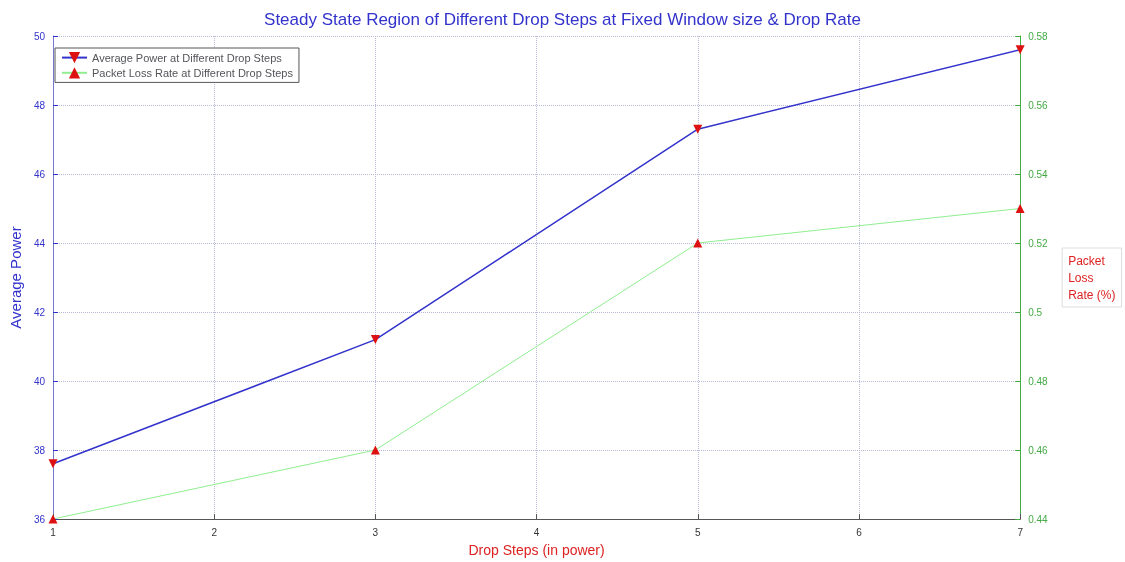 This screenshot has width=1125, height=562. I want to click on x-tick-label: 4, so click(536, 532).